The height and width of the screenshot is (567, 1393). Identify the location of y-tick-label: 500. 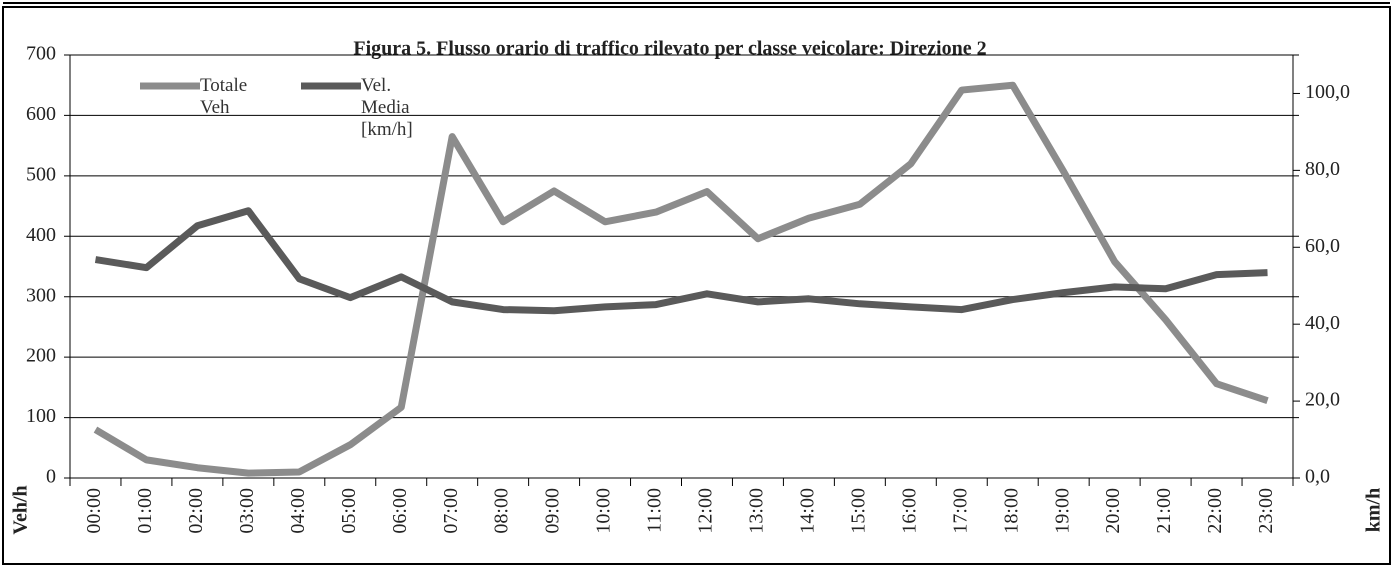
(41, 174).